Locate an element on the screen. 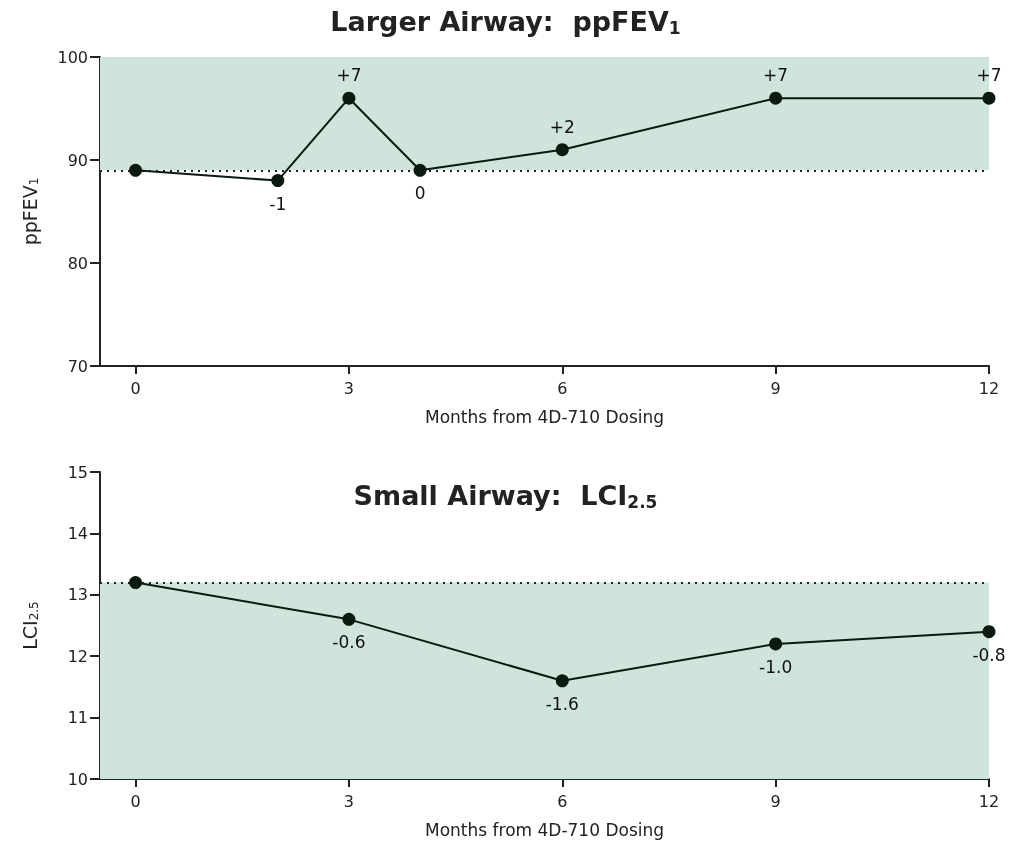 This screenshot has width=1011, height=861. annotation: -0.8 is located at coordinates (989, 654).